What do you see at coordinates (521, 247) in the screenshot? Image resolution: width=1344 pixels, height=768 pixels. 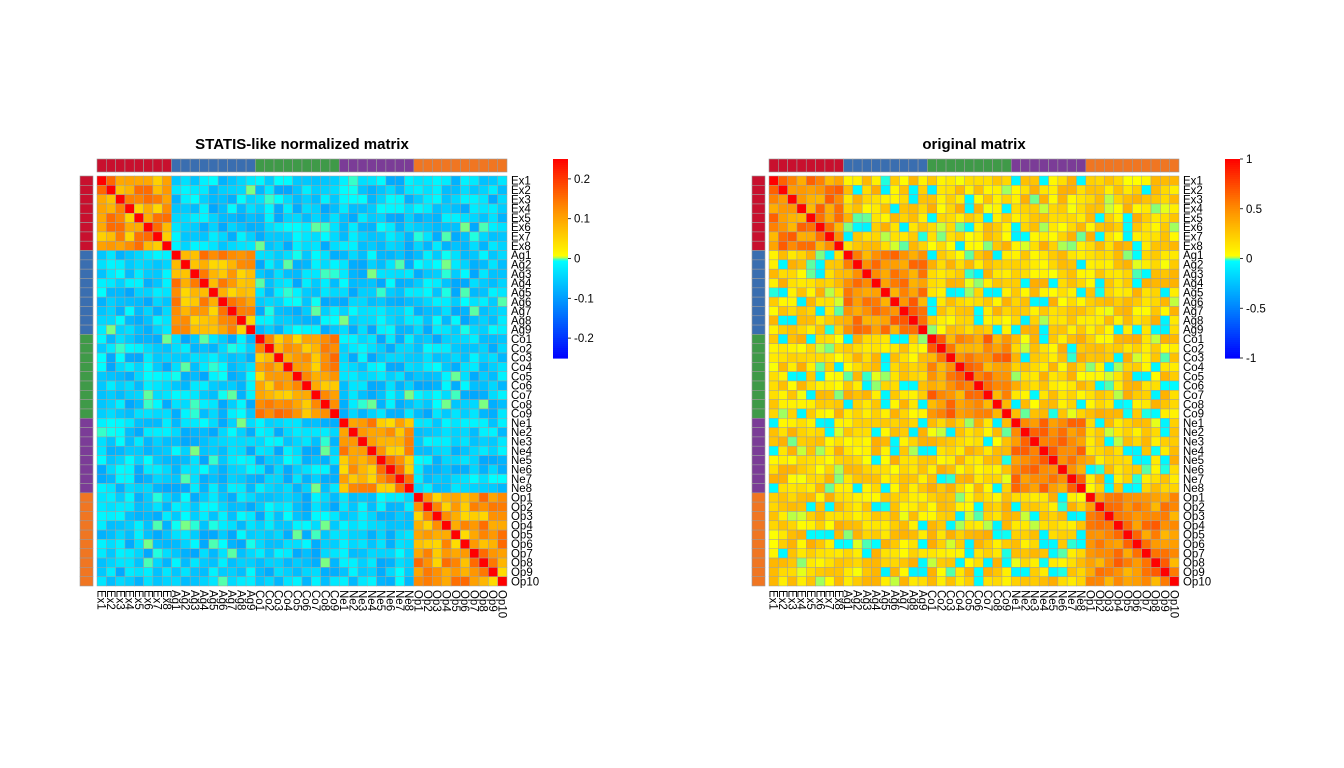 I see `row-label: Ex8` at bounding box center [521, 247].